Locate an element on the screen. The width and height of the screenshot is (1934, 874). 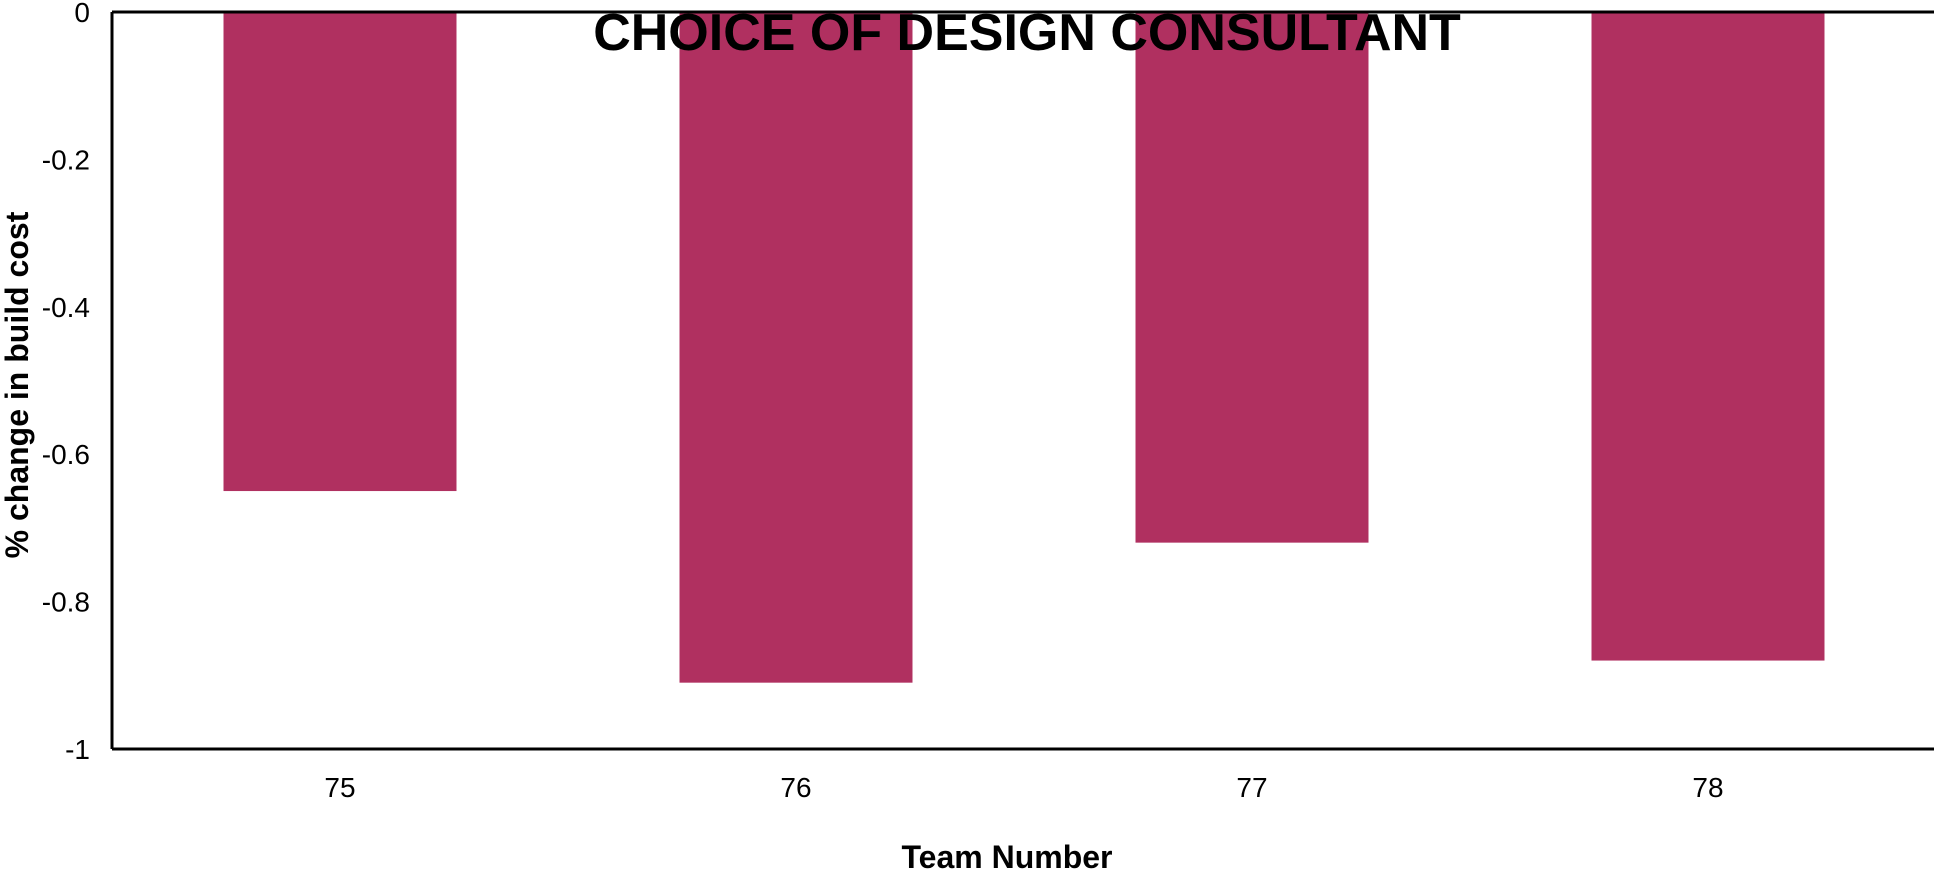
y-tick-label: -0.8 is located at coordinates (66, 602).